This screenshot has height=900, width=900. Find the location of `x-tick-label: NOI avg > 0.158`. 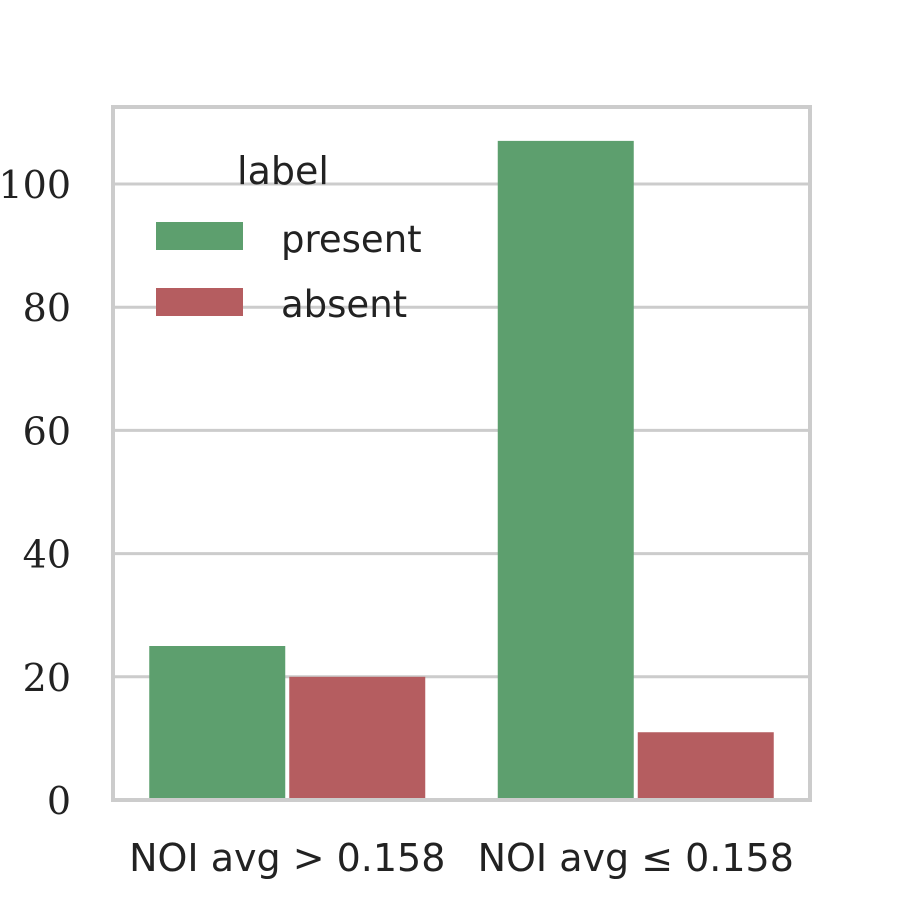

x-tick-label: NOI avg > 0.158 is located at coordinates (287, 858).